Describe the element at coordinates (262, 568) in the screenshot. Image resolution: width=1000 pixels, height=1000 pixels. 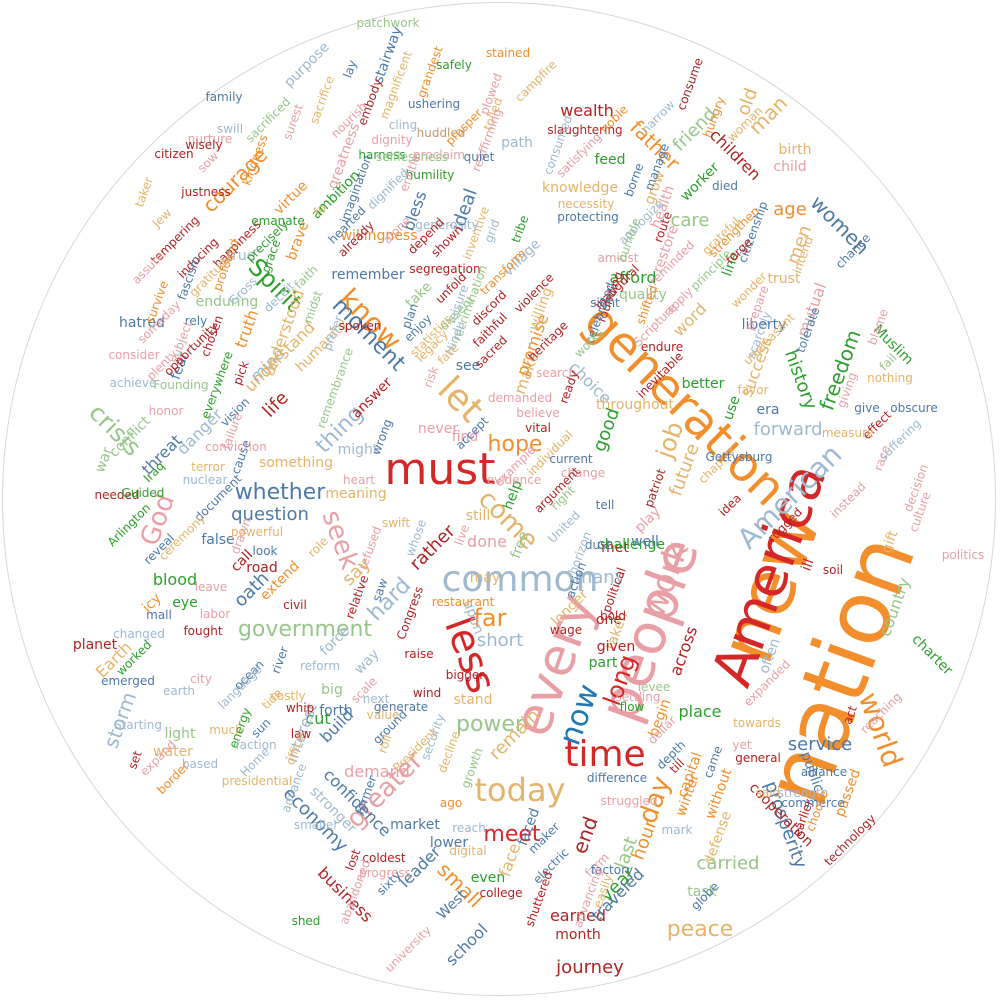
I see `cloud-word: road` at that location.